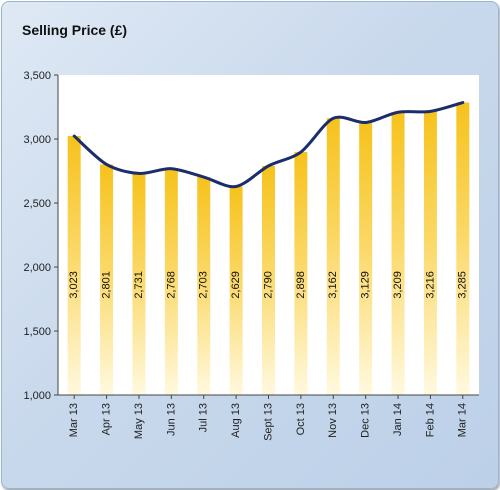  I want to click on bar-value-label: 3,023, so click(74, 285).